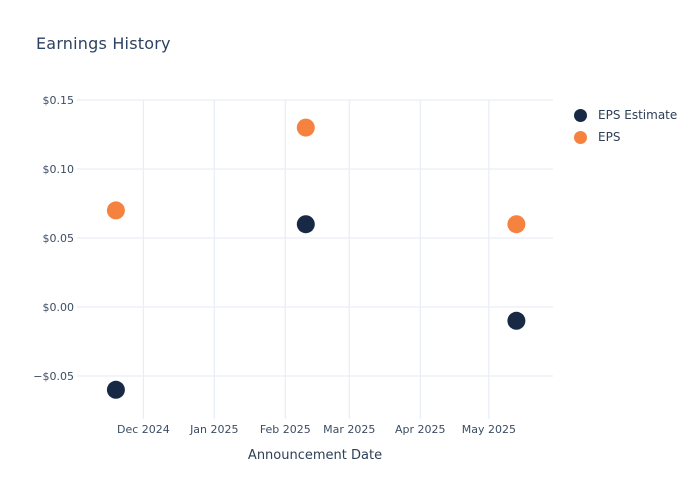  Describe the element at coordinates (489, 429) in the screenshot. I see `x-tick-label: May 2025` at that location.